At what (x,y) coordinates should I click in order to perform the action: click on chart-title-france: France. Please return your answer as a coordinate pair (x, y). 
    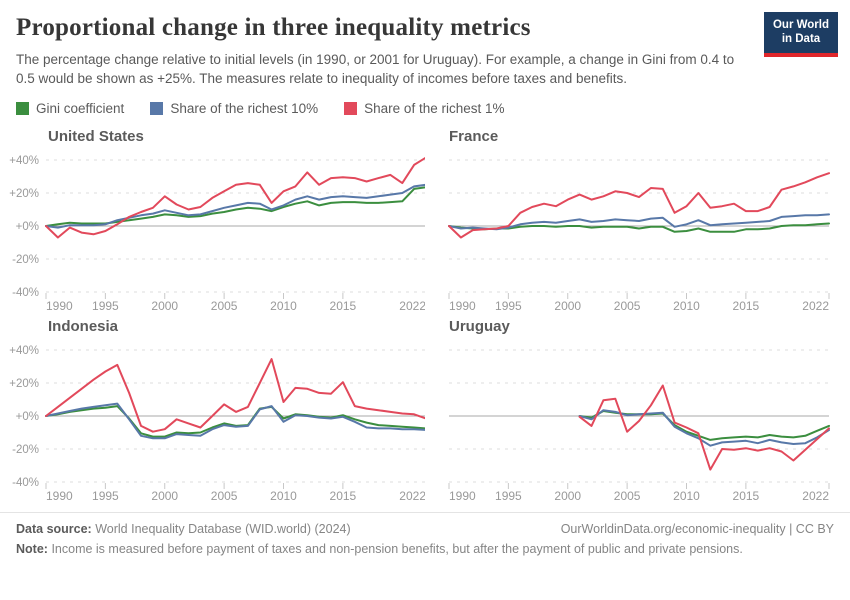
    Looking at the image, I should click on (474, 136).